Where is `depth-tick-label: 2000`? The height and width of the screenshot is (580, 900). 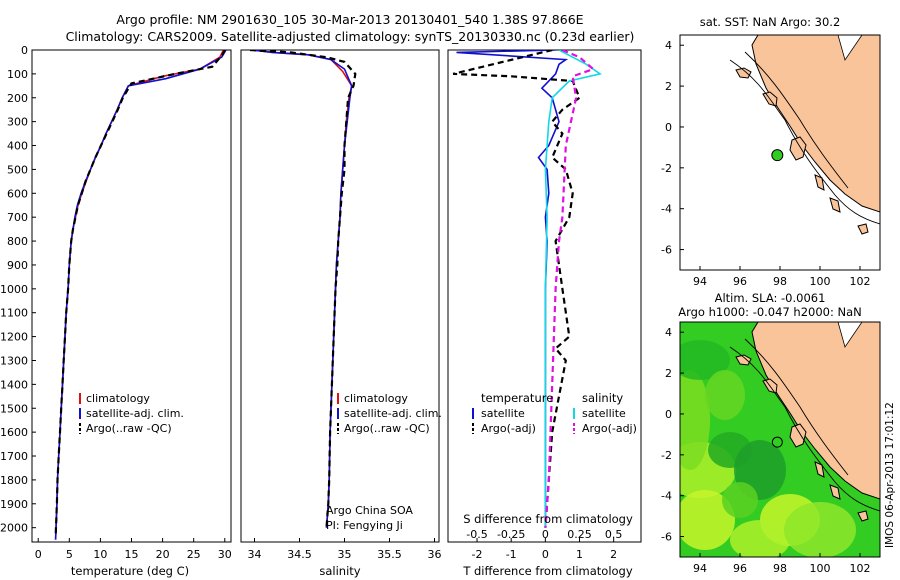
depth-tick-label: 2000 is located at coordinates (14, 528).